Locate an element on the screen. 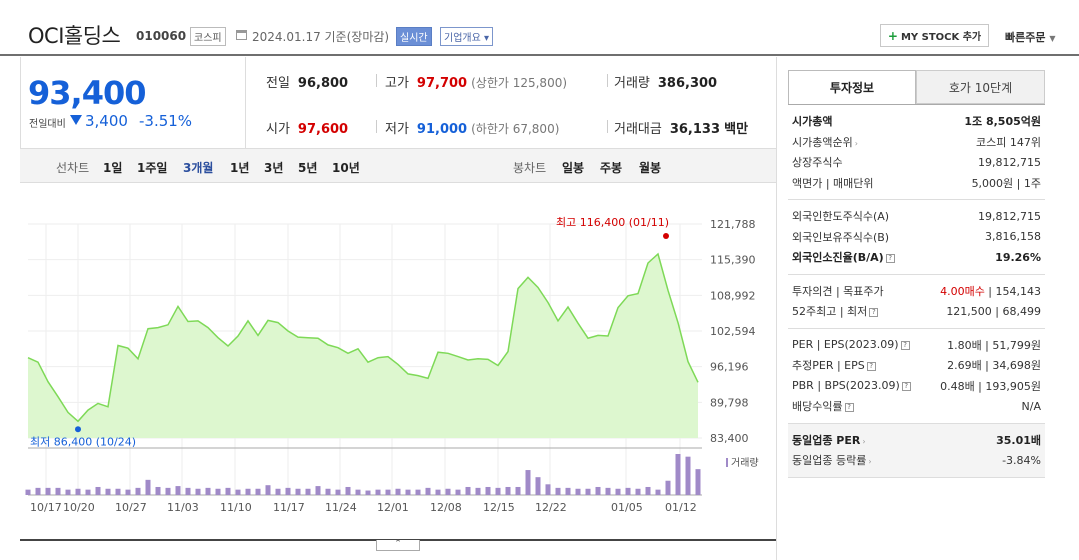 The width and height of the screenshot is (1079, 560). tab-invest-info: 투자정보 is located at coordinates (852, 87).